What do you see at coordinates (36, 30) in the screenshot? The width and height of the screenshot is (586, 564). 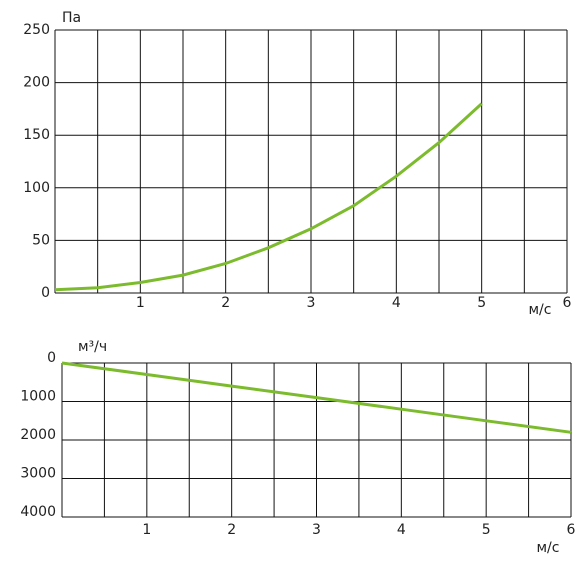 I see `y-tick-label: 250` at bounding box center [36, 30].